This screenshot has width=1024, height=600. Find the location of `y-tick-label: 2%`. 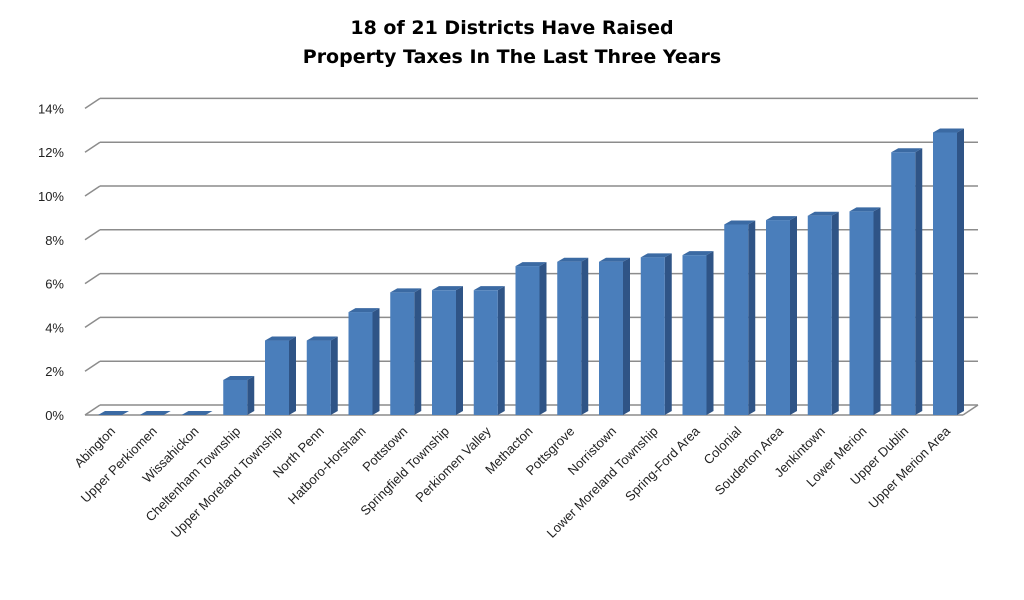

y-tick-label: 2% is located at coordinates (54, 371).